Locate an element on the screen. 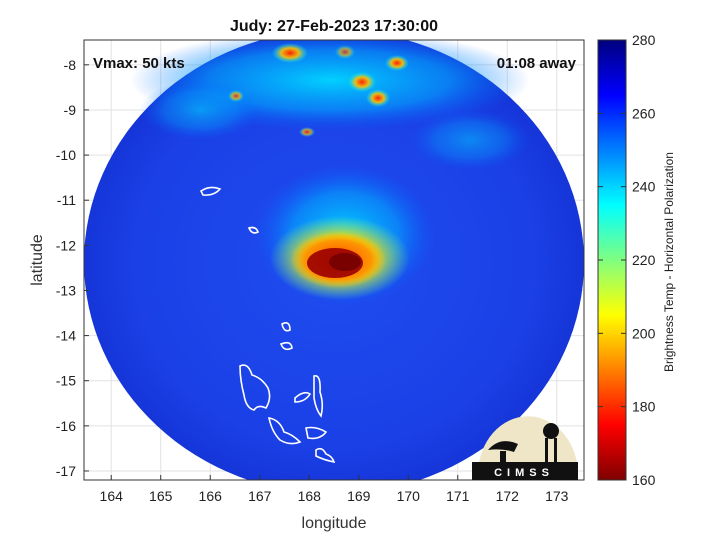  cloud-west is located at coordinates (200, 110).